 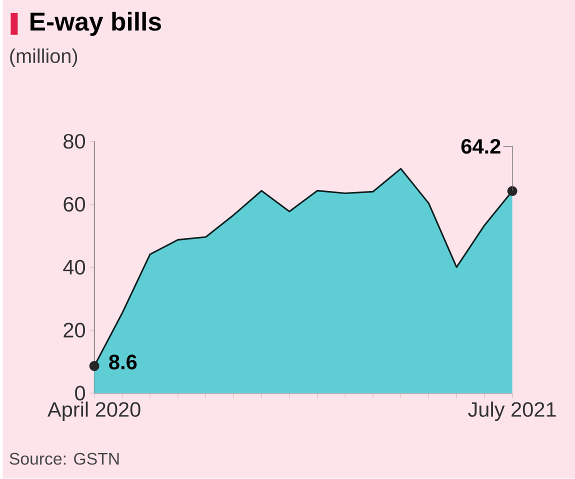 What do you see at coordinates (480, 146) in the screenshot?
I see `annotation: 64.2` at bounding box center [480, 146].